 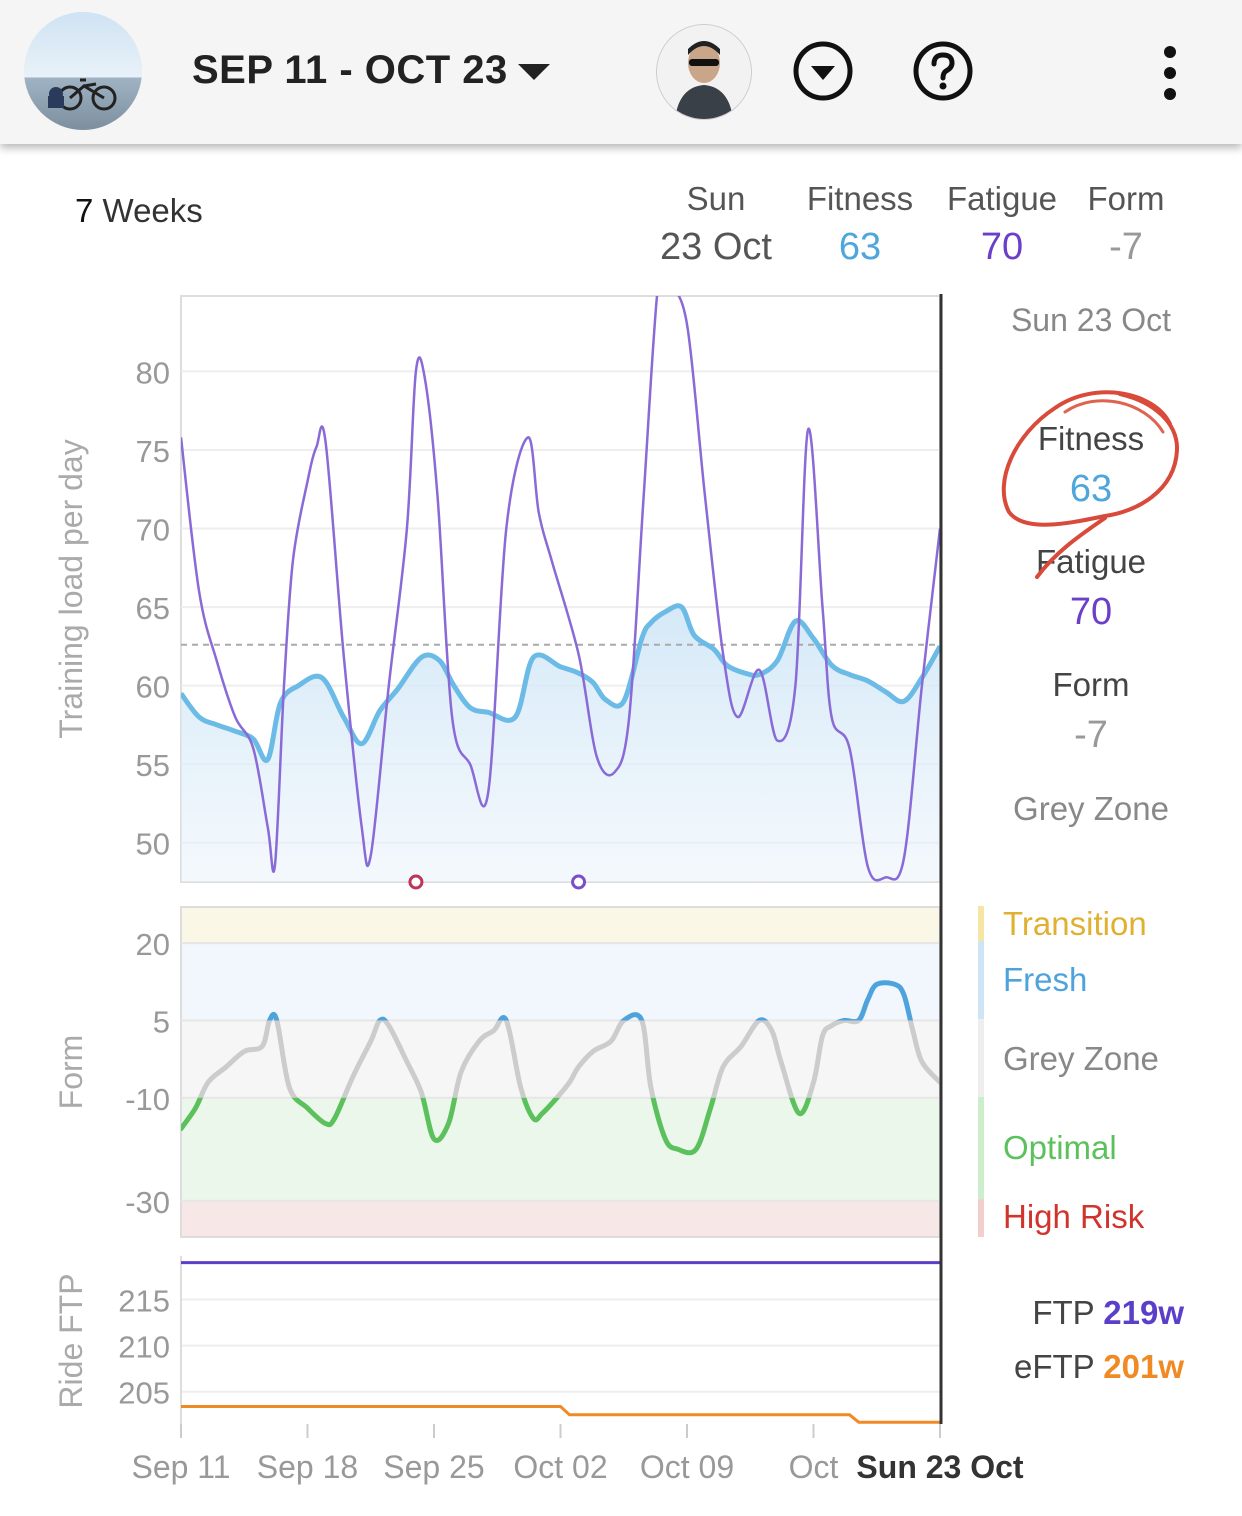 I want to click on ftp-y-tick-label: 205, so click(x=144, y=1393).